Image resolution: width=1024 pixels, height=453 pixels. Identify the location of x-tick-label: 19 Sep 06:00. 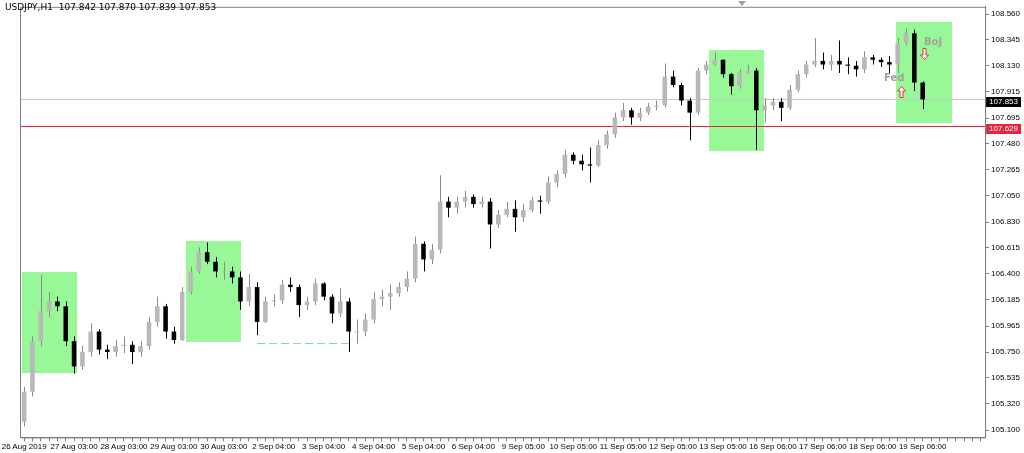
(923, 447).